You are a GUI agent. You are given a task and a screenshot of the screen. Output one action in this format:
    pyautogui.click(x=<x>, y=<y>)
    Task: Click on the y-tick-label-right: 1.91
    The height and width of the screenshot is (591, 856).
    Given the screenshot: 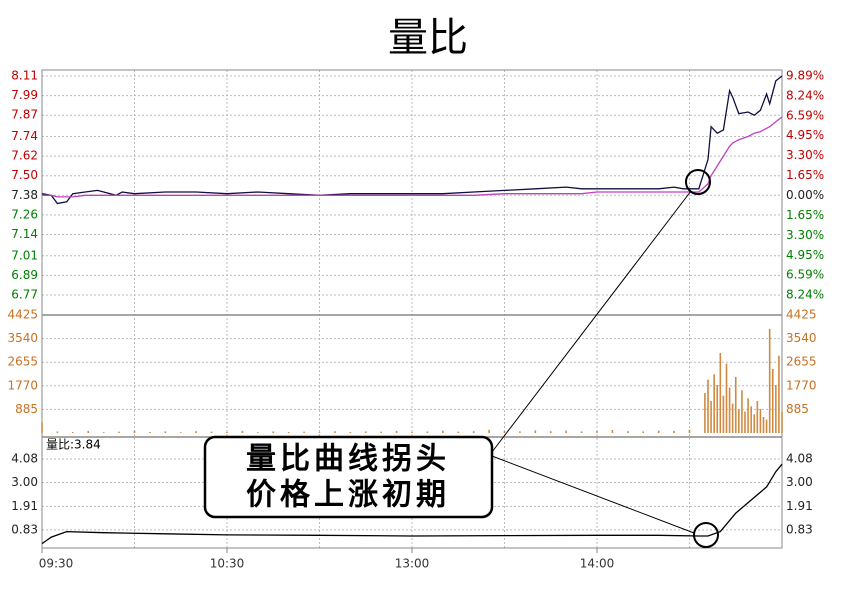 What is the action you would take?
    pyautogui.click(x=799, y=506)
    